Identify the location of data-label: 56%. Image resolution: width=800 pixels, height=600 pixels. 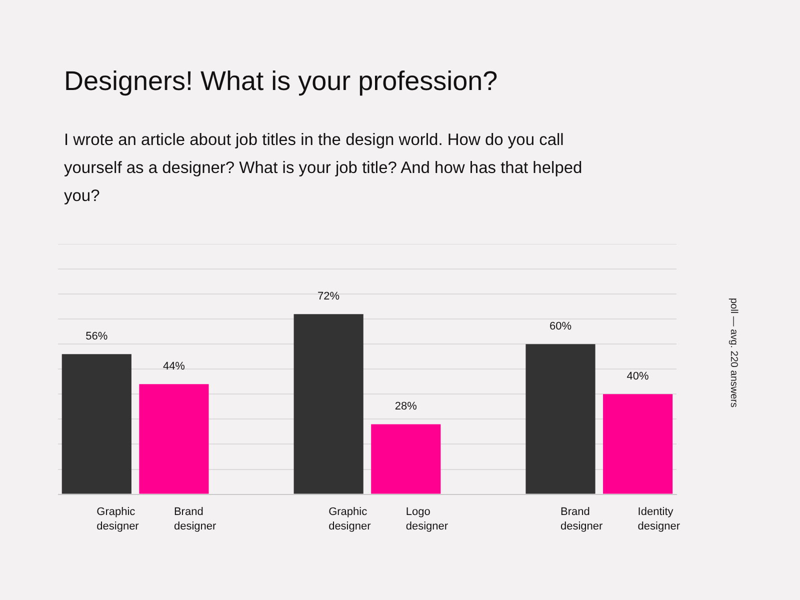
(97, 336).